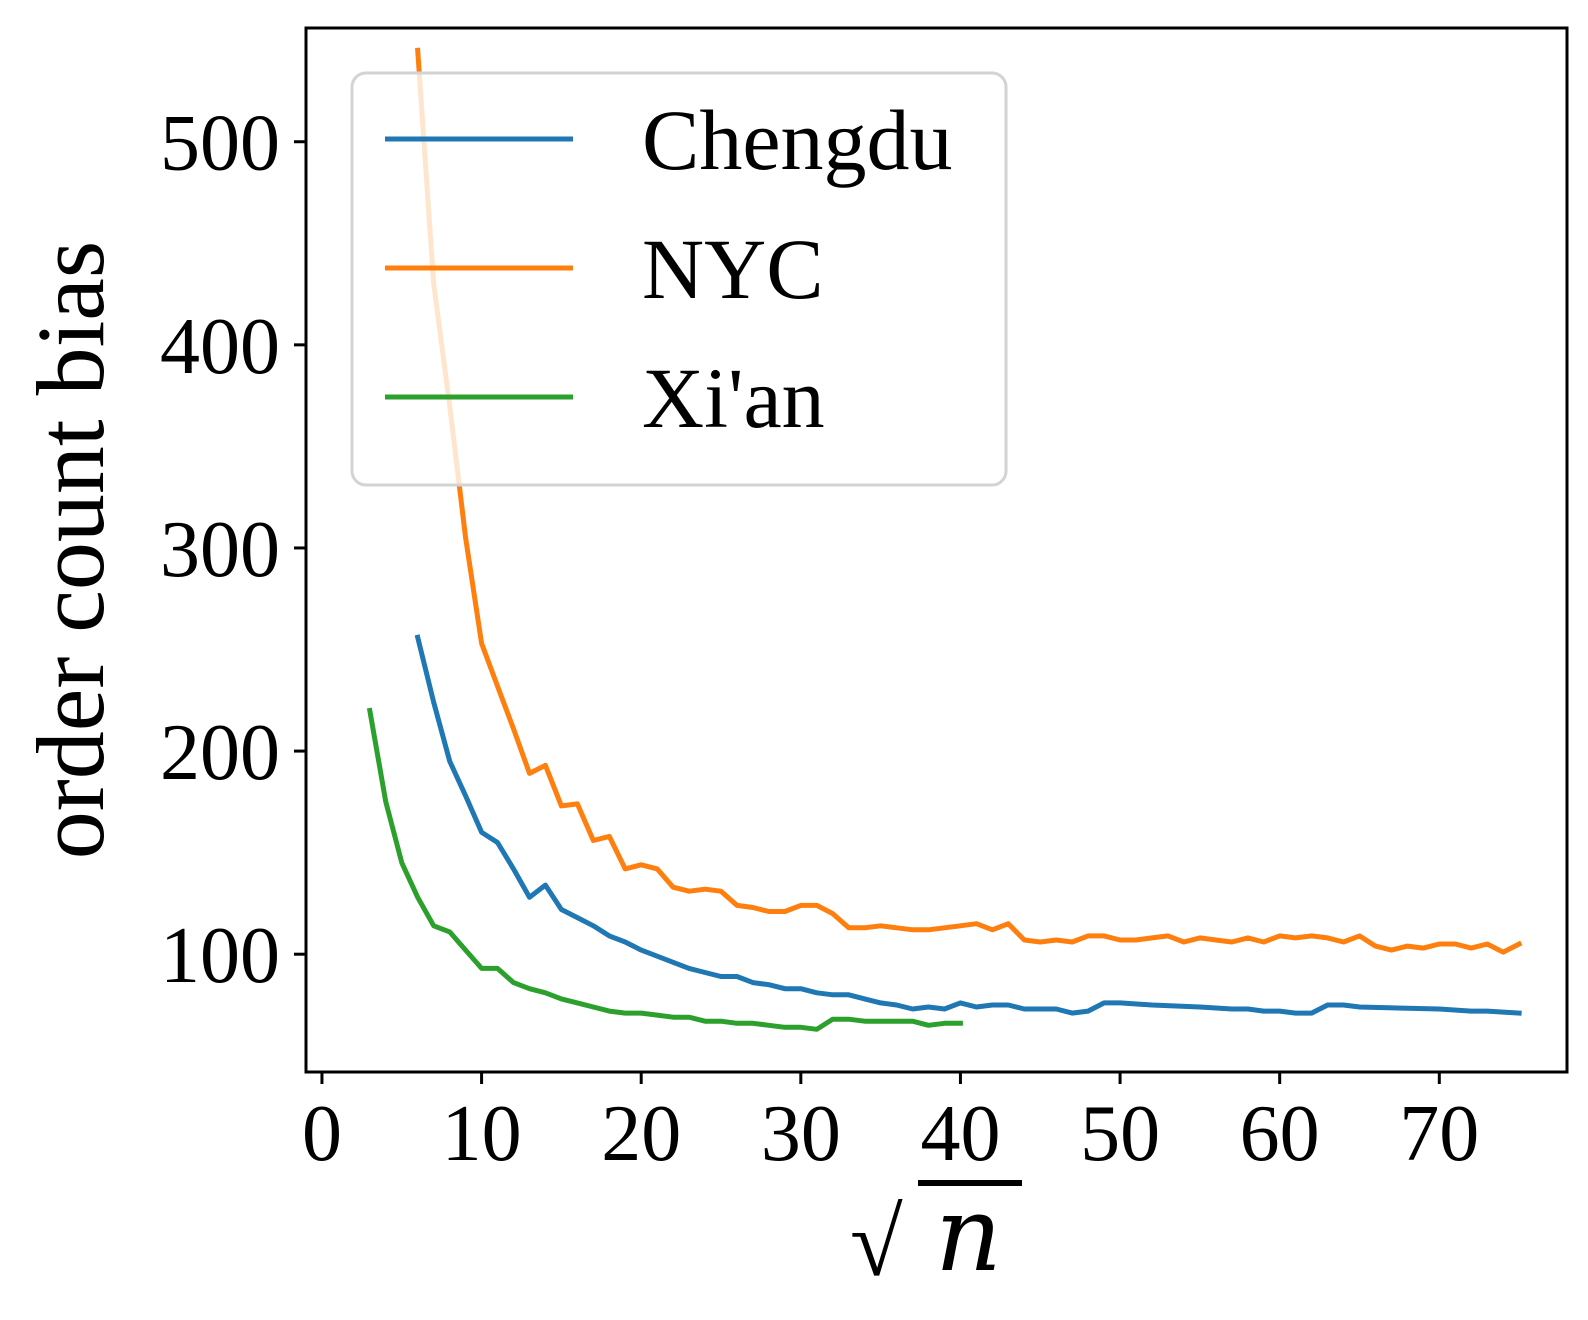  I want to click on x-tick-label: 40, so click(960, 1134).